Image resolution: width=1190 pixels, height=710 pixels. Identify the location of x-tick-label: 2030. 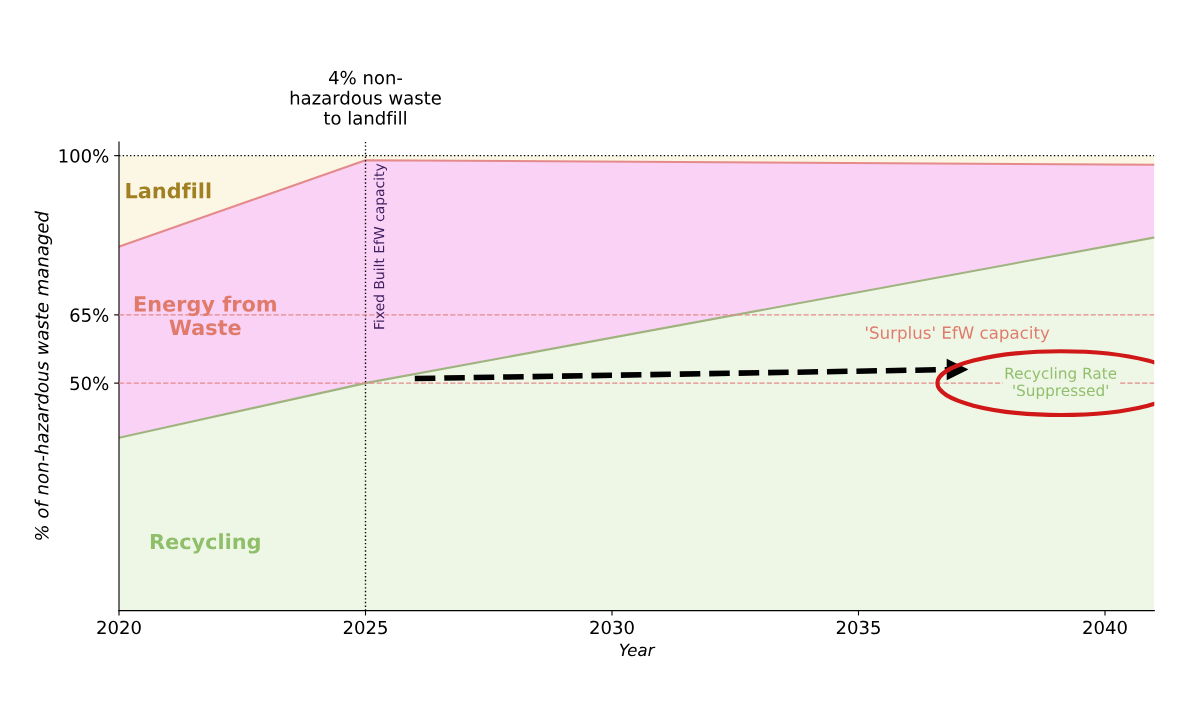
(612, 627).